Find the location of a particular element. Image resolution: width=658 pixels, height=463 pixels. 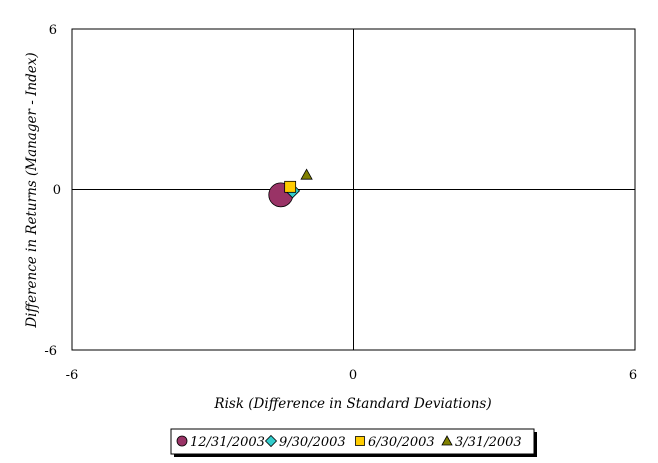

legend-box is located at coordinates (352, 441).